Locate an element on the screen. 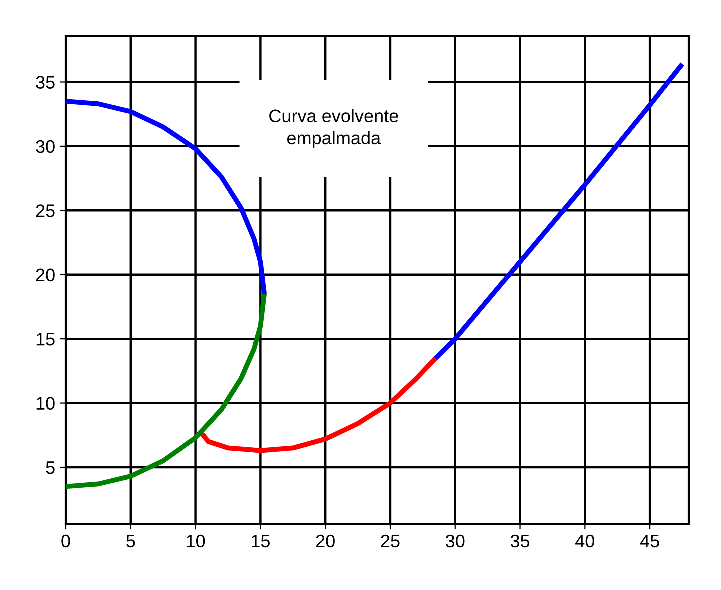 This screenshot has width=721, height=590. y-tick-label: 10 is located at coordinates (45, 403).